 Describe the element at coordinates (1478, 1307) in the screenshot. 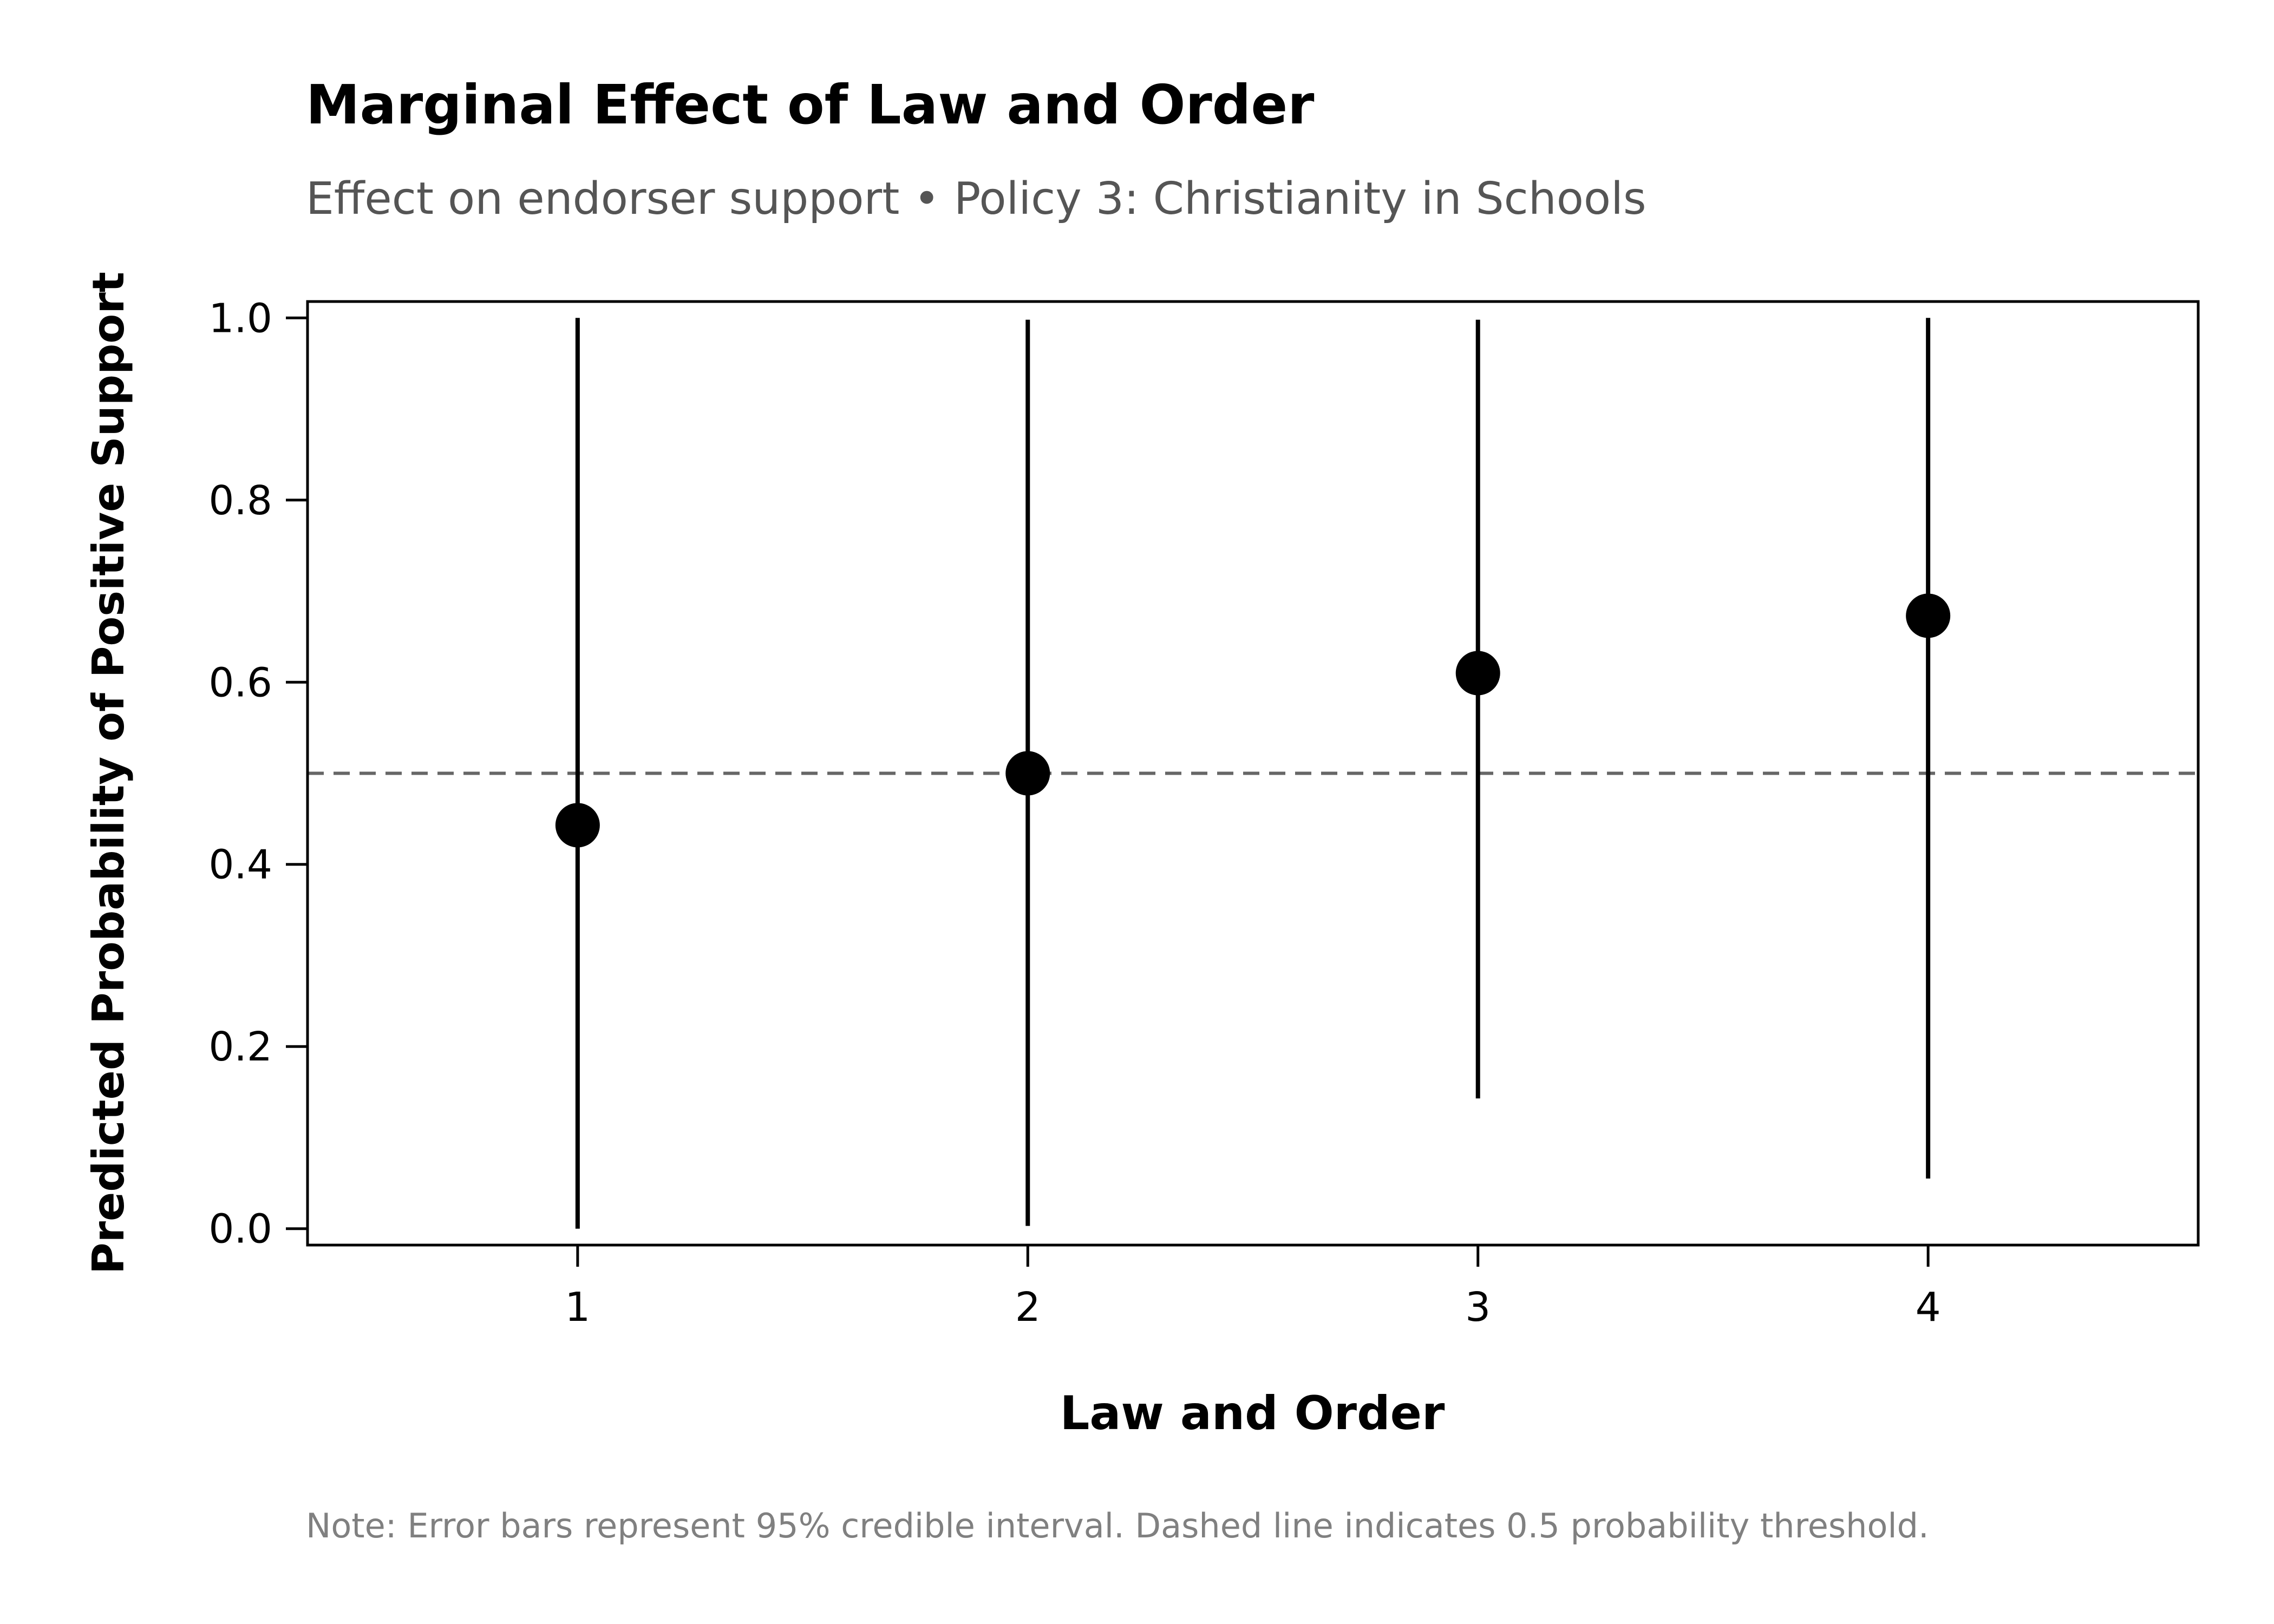

I see `x-tick-label: 3` at that location.